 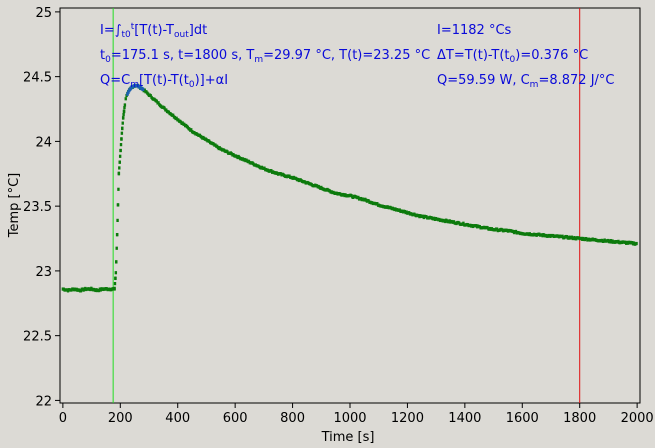 What do you see at coordinates (43, 13) in the screenshot?
I see `y-tick-label: 25` at bounding box center [43, 13].